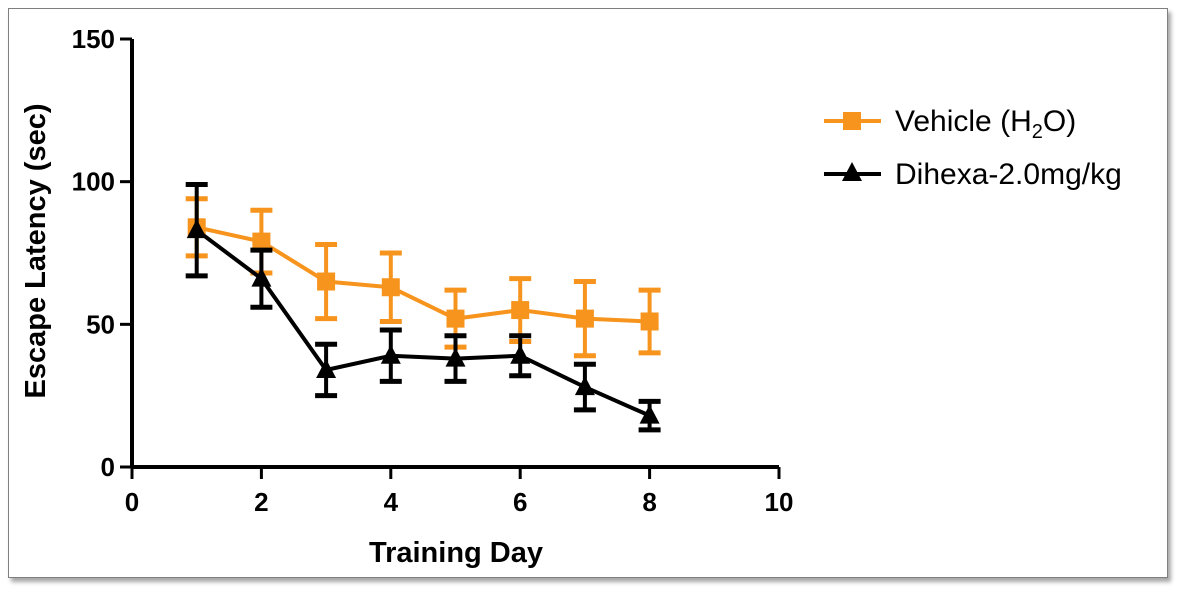  Describe the element at coordinates (100, 324) in the screenshot. I see `y-tick-label: 50` at that location.